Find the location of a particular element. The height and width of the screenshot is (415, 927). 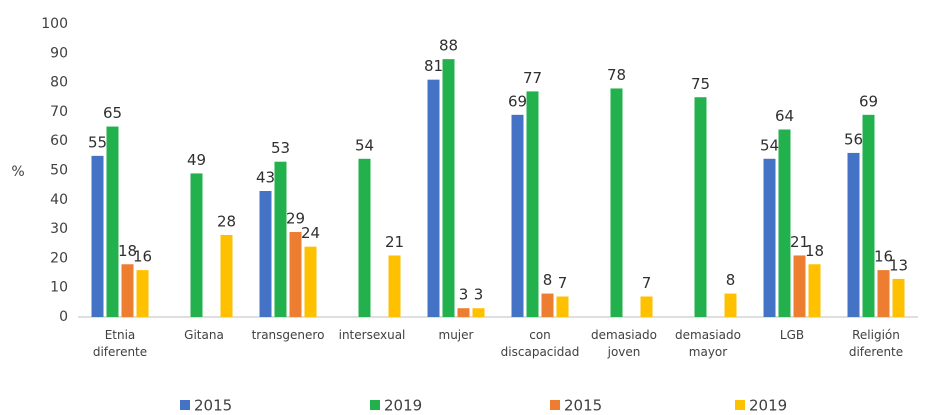

y-tick-label: 10 is located at coordinates (59, 288).